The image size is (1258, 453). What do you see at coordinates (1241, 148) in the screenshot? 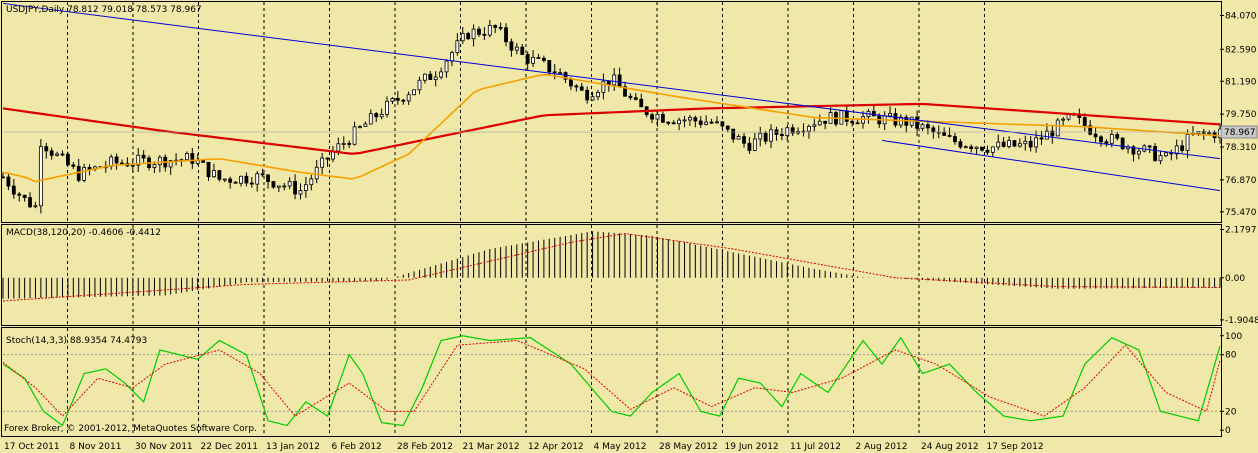
I see `price-tick-label: 78.310` at bounding box center [1241, 148].